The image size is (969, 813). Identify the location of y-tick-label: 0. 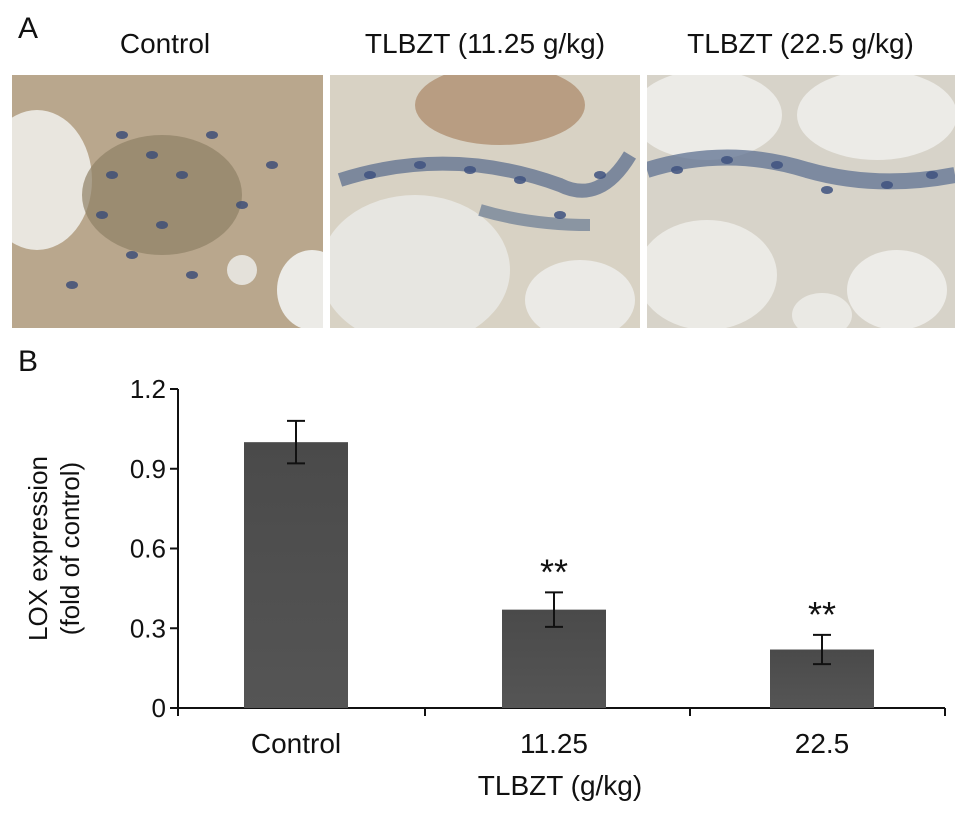
(159, 708).